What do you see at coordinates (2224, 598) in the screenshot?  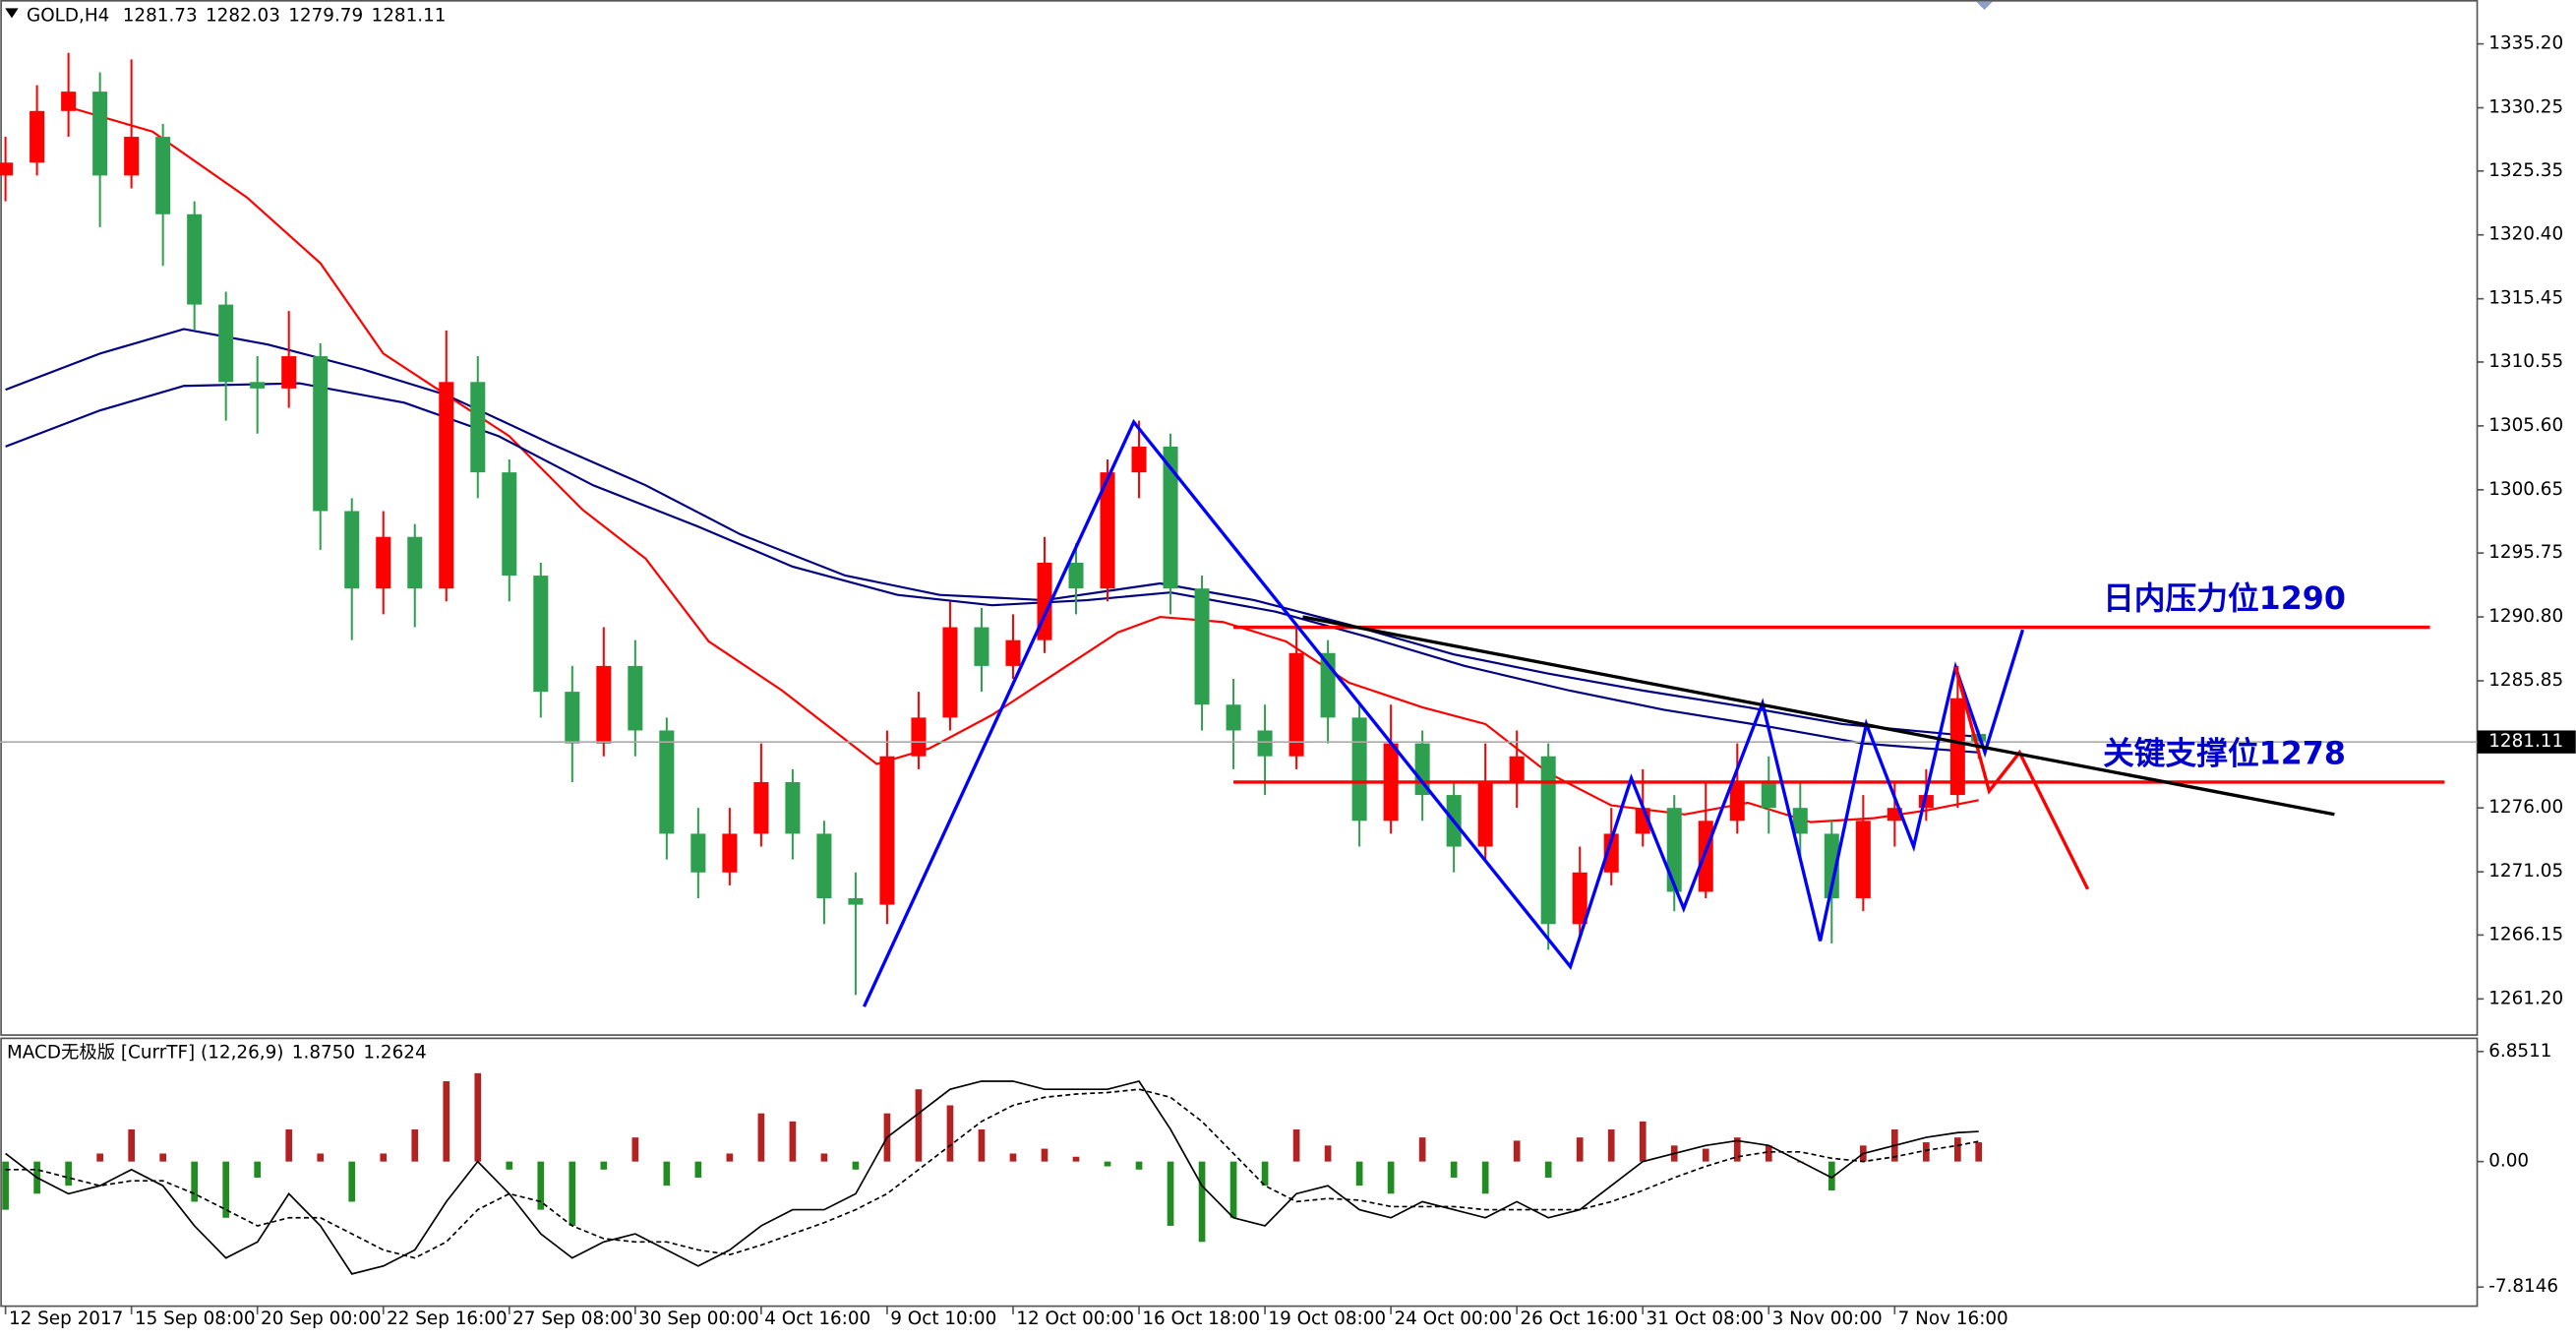 I see `level-label: 日内压力位1290` at bounding box center [2224, 598].